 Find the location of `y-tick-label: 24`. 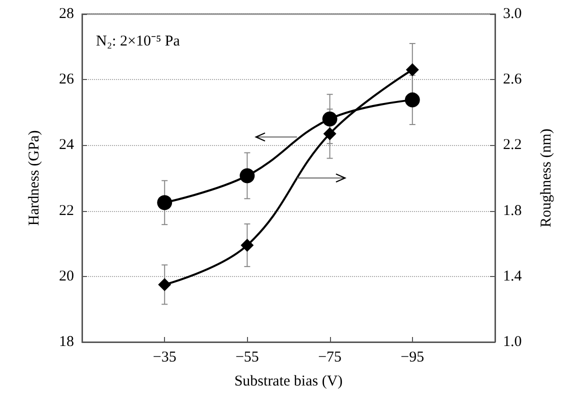

y-tick-label: 24 is located at coordinates (66, 145).